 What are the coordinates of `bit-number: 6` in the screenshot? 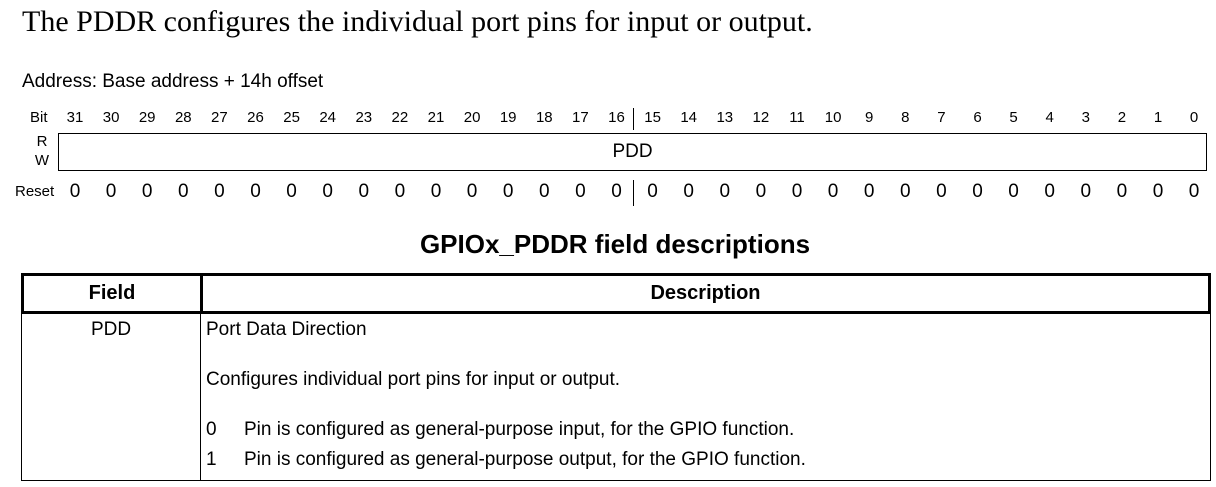 It's located at (977, 117).